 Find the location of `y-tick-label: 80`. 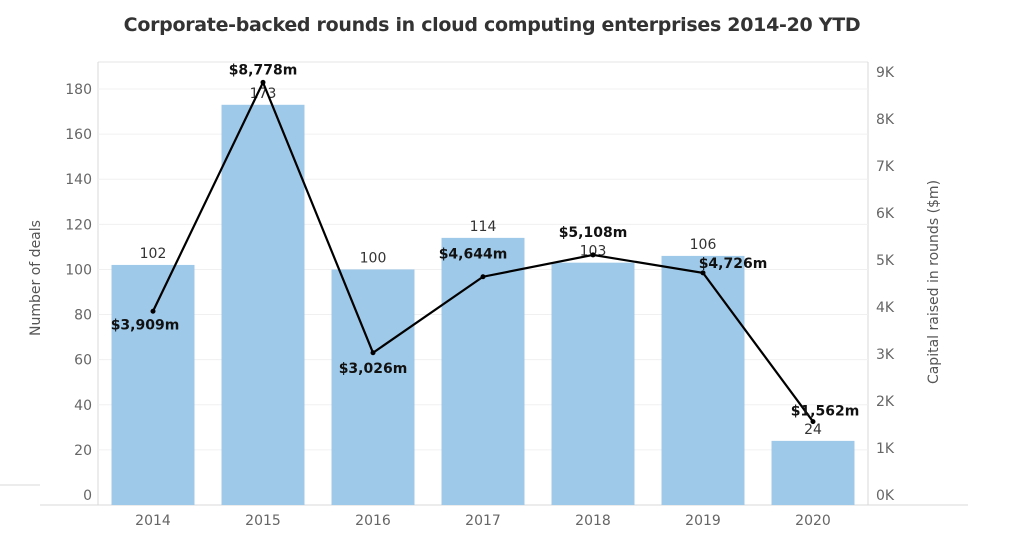

y-tick-label: 80 is located at coordinates (83, 316).